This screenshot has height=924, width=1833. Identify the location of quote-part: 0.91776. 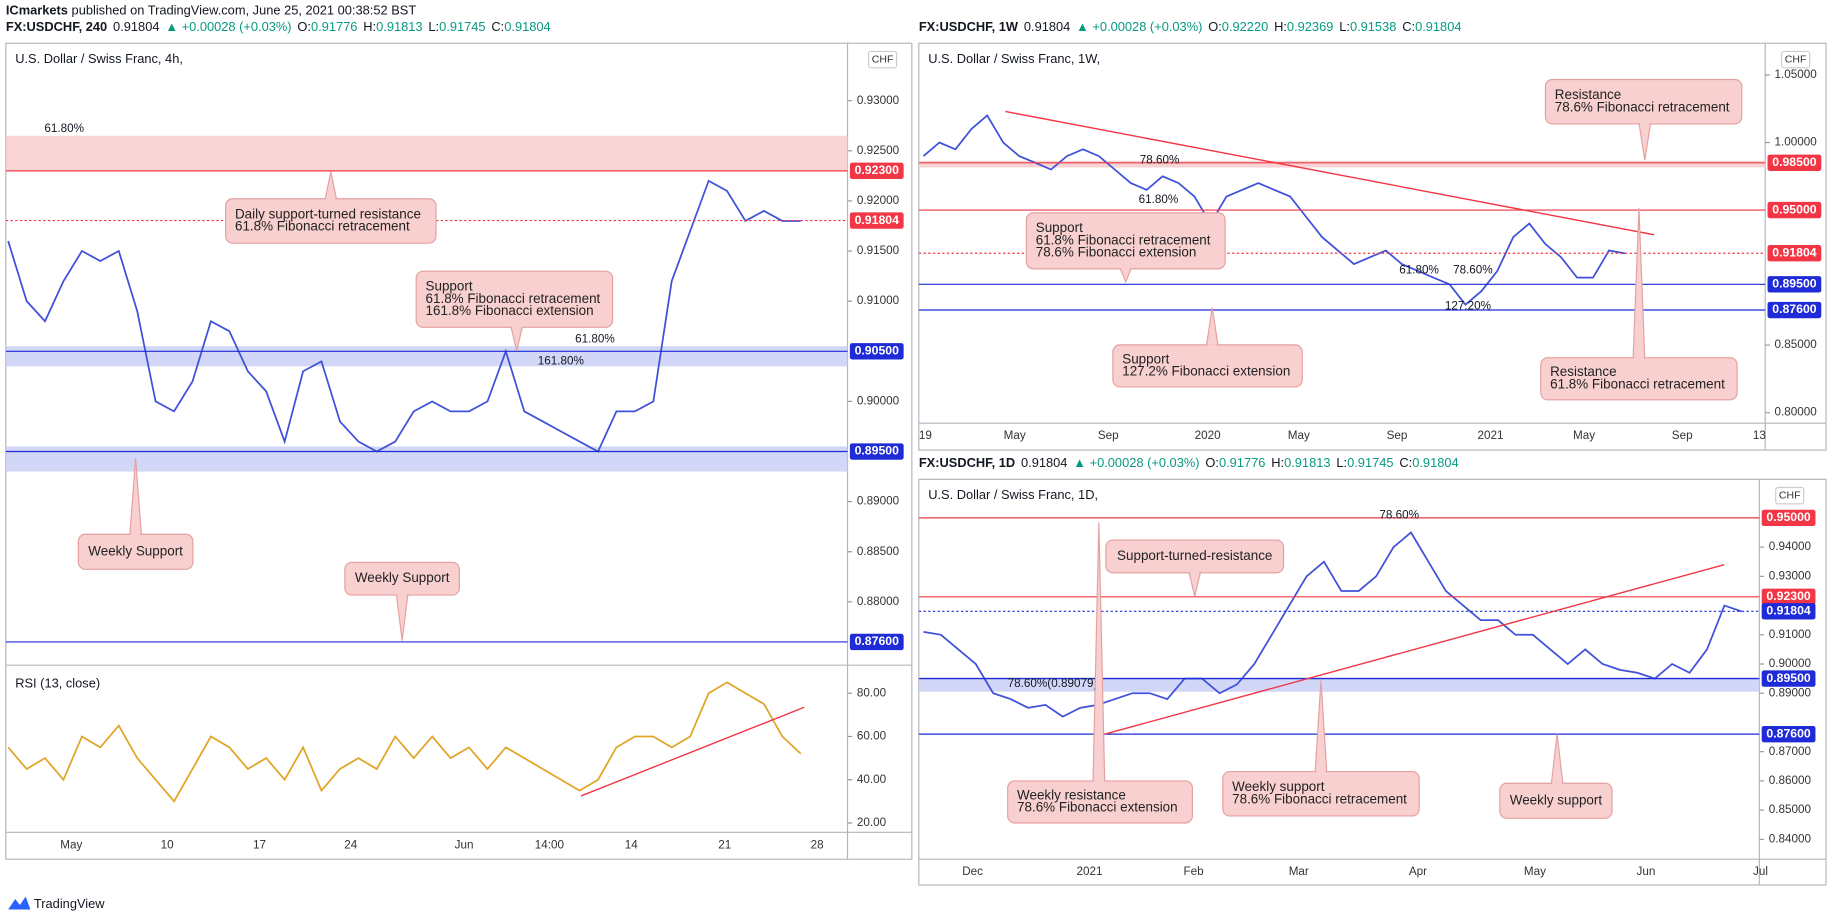
(334, 26).